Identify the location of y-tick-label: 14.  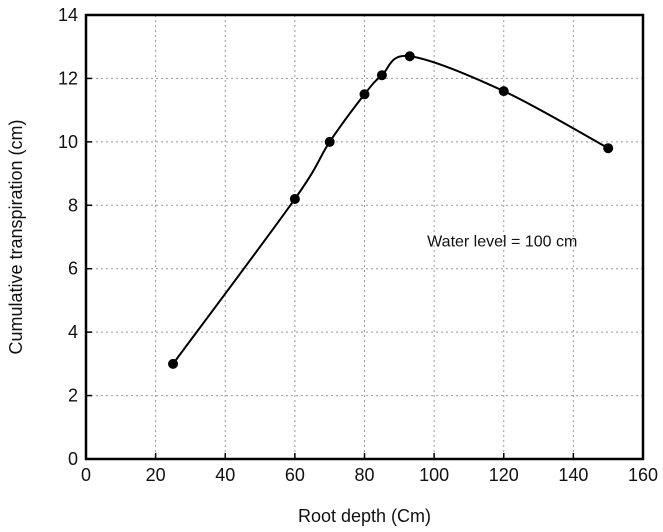
(68, 15).